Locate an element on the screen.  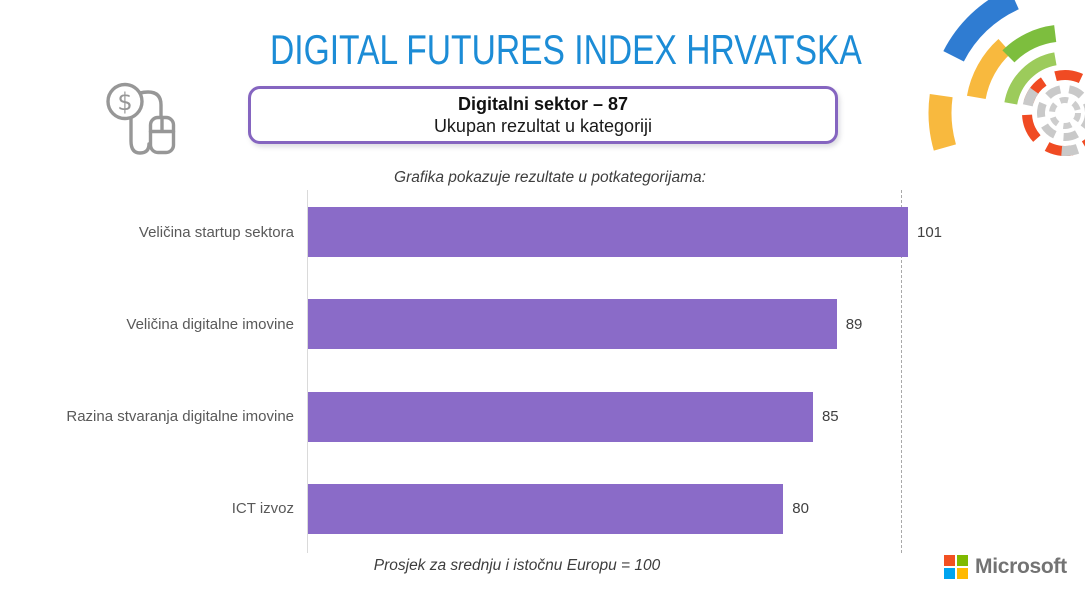
arc-yellow-outer is located at coordinates (942, 122).